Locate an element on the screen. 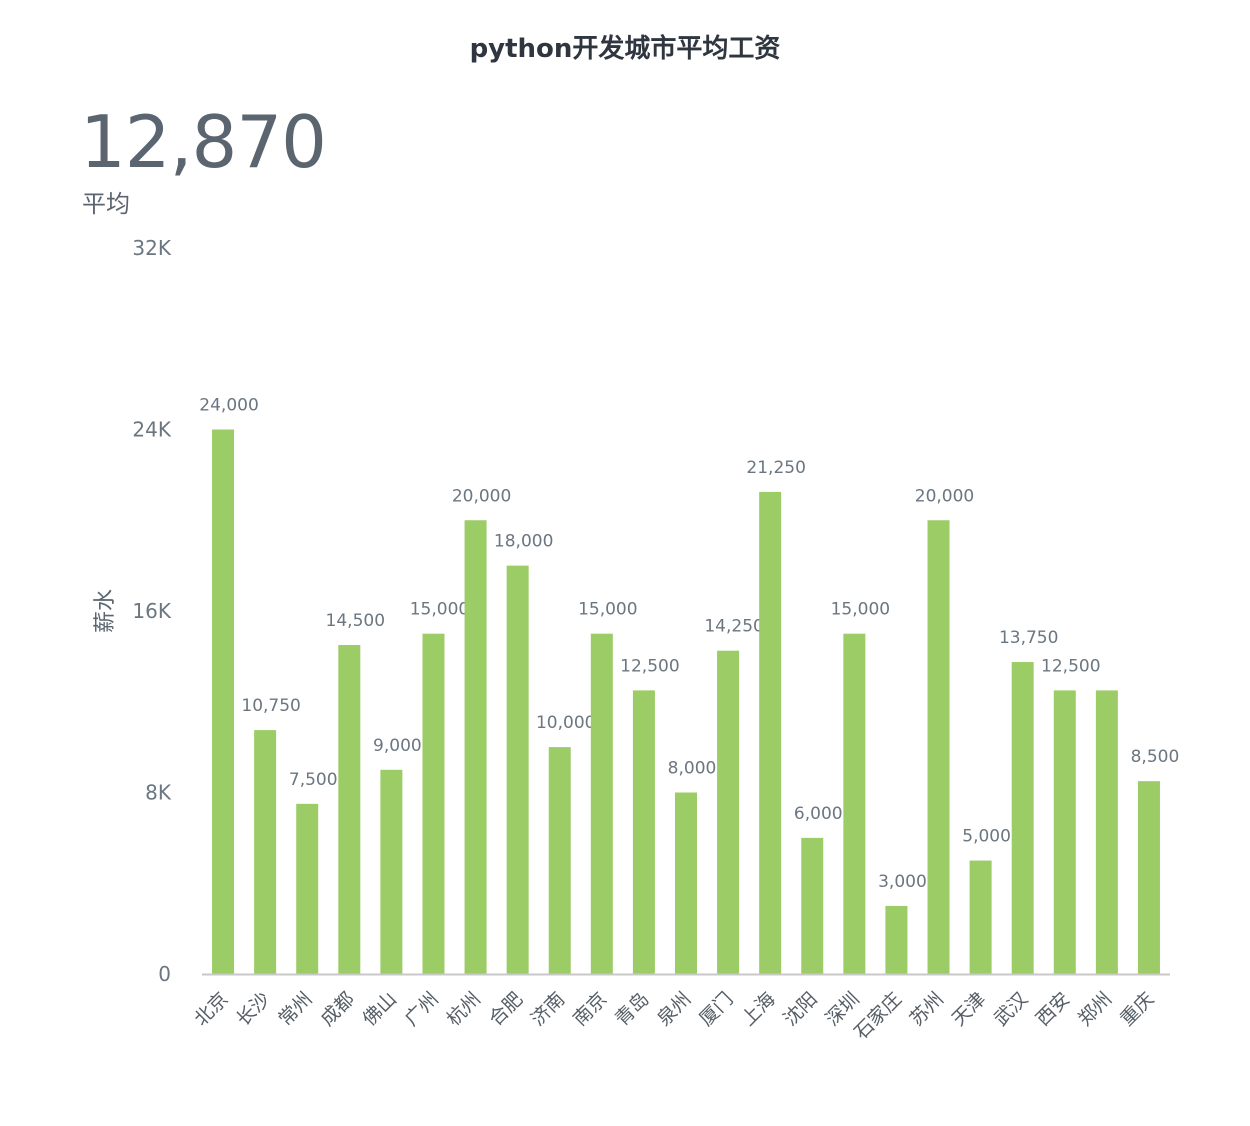 This screenshot has height=1126, width=1250. average-label: 平均 is located at coordinates (106, 204).